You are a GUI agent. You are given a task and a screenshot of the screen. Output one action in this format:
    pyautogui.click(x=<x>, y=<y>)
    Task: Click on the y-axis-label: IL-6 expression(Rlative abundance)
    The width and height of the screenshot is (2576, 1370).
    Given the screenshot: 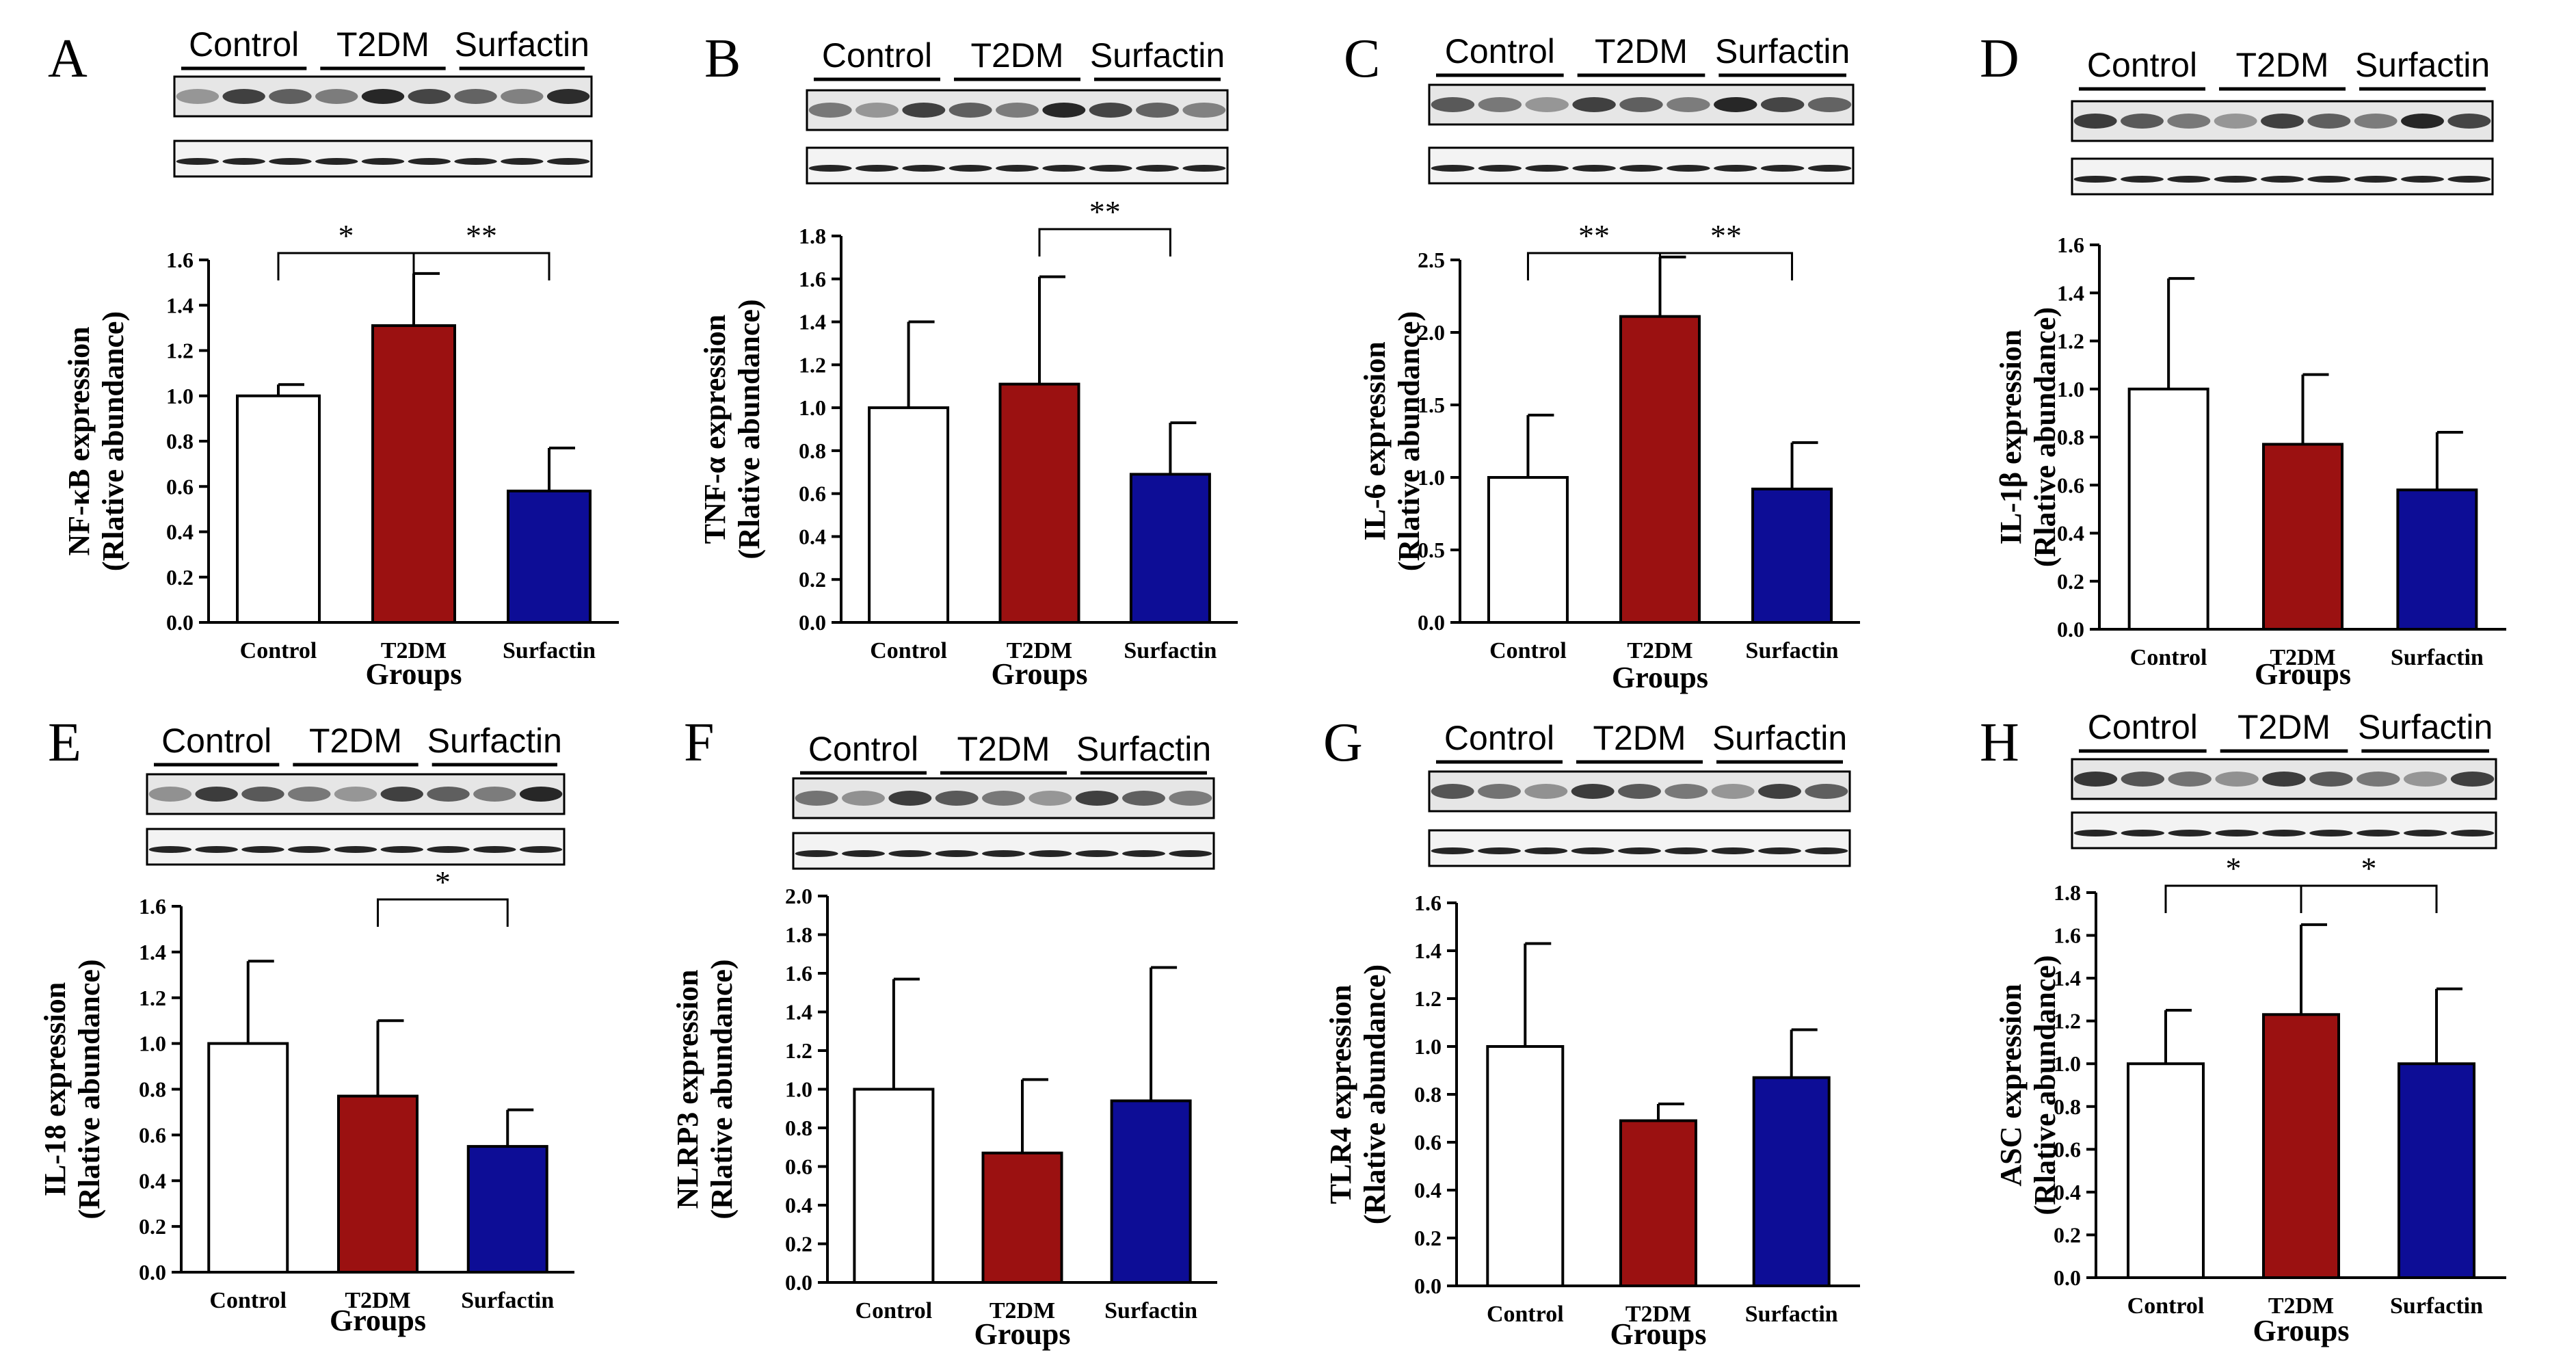 What is the action you would take?
    pyautogui.click(x=1392, y=441)
    